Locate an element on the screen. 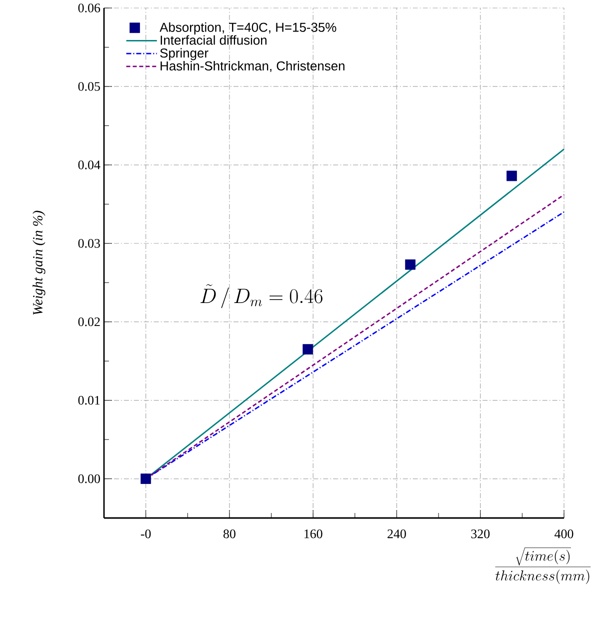 The image size is (595, 641). x-tick-label: 400 is located at coordinates (564, 533).